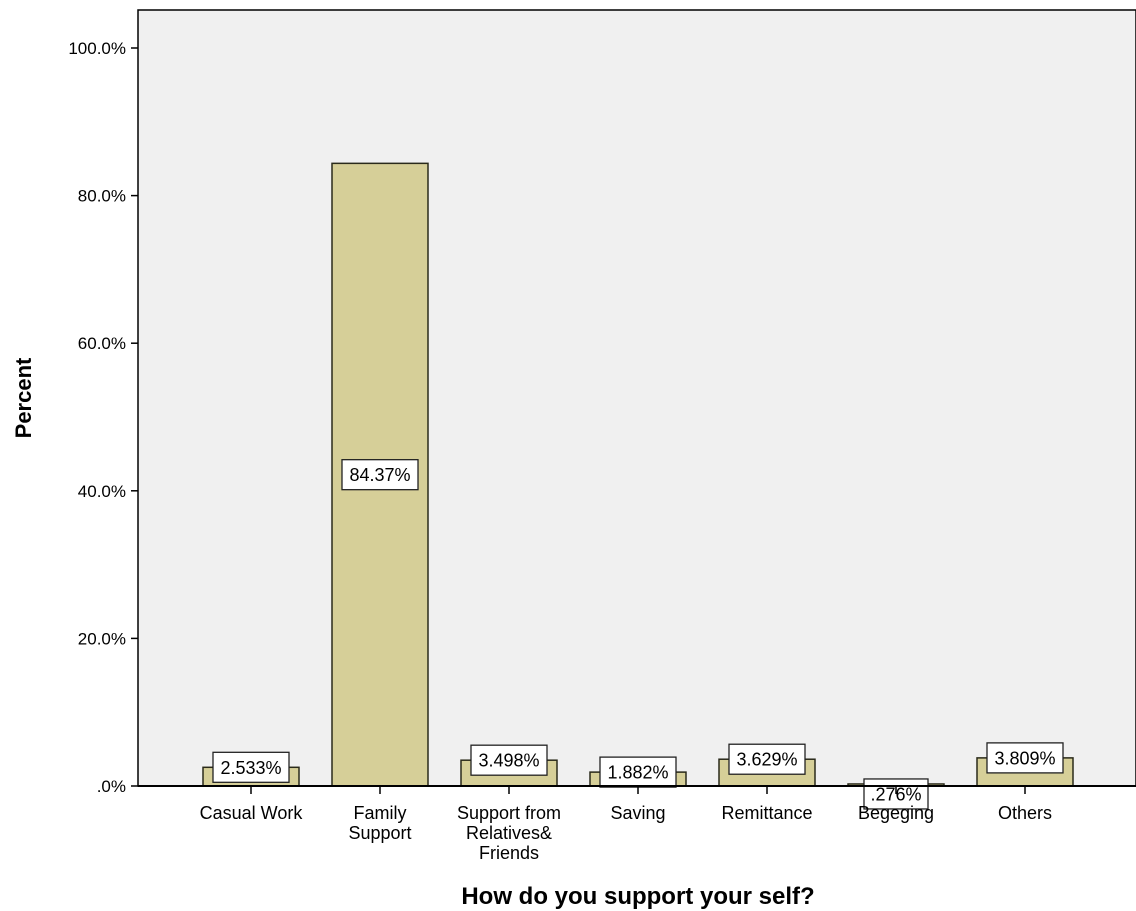 The height and width of the screenshot is (911, 1136). Describe the element at coordinates (637, 896) in the screenshot. I see `x-axis-label: How do you support your self?` at that location.